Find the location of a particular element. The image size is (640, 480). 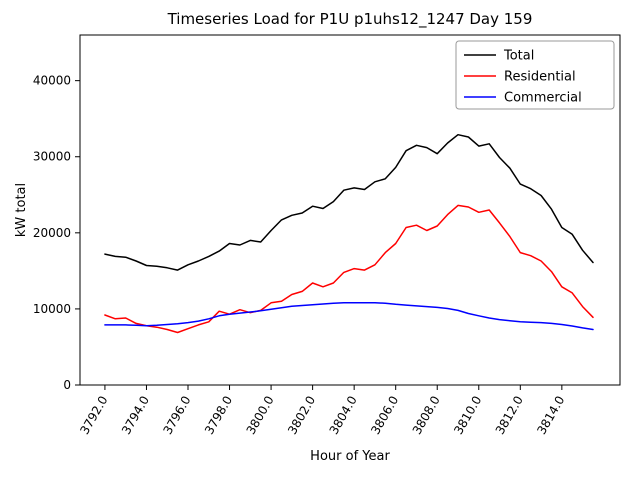

x-tick-label: 3792.0 is located at coordinates (93, 415).